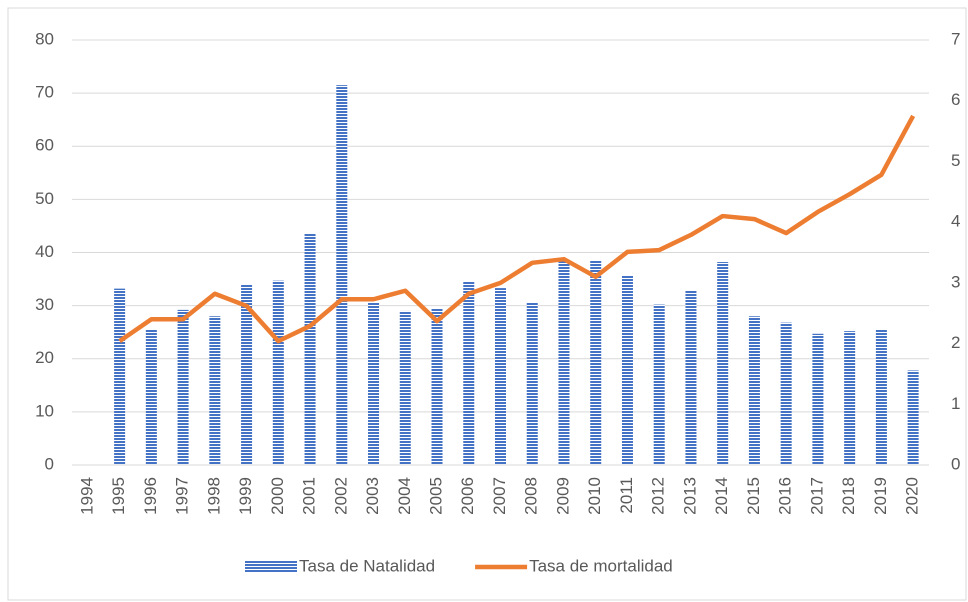 Image resolution: width=968 pixels, height=602 pixels. What do you see at coordinates (912, 496) in the screenshot?
I see `x-tick-label: 2020` at bounding box center [912, 496].